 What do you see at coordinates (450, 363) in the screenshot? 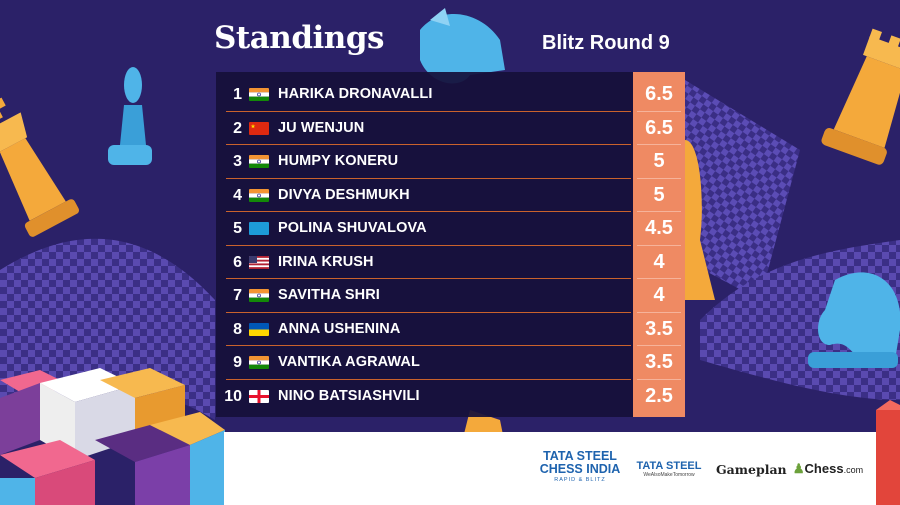
I see `standings-row: 9 VANTIKA AGRAWAL` at bounding box center [450, 363].